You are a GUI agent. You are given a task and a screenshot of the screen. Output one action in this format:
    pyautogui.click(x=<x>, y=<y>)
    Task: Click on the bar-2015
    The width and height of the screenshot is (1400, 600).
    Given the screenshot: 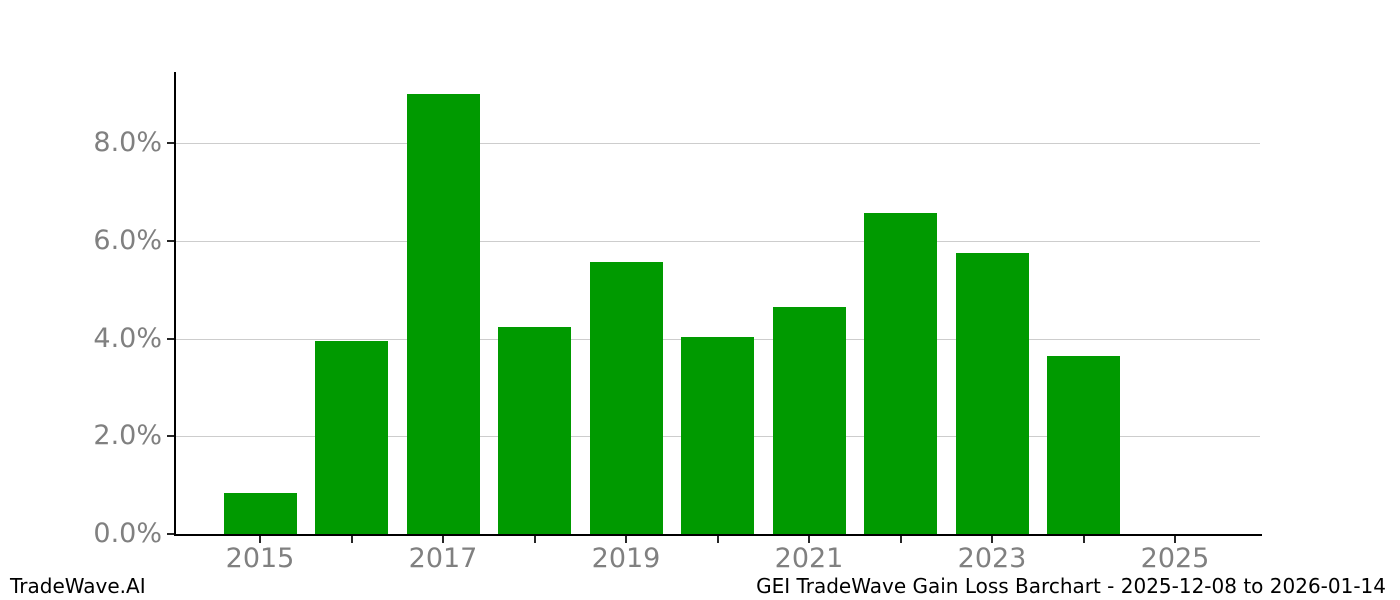 What is the action you would take?
    pyautogui.click(x=260, y=513)
    